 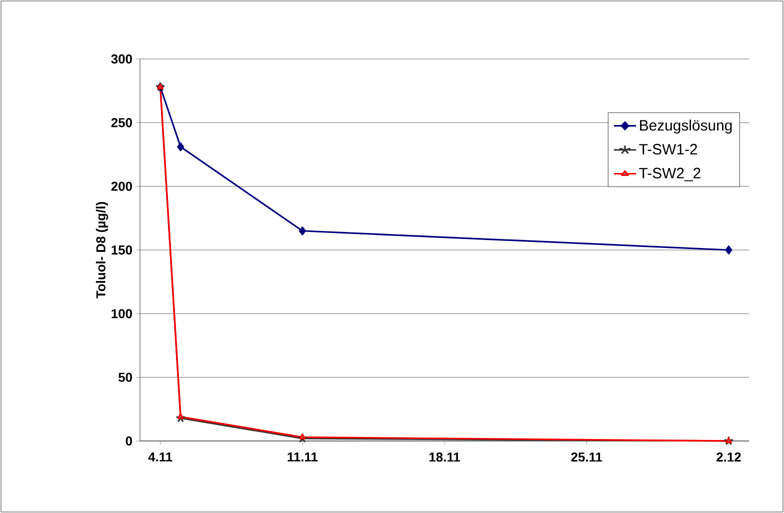 I want to click on legend-label: Bezugslösung, so click(x=686, y=127).